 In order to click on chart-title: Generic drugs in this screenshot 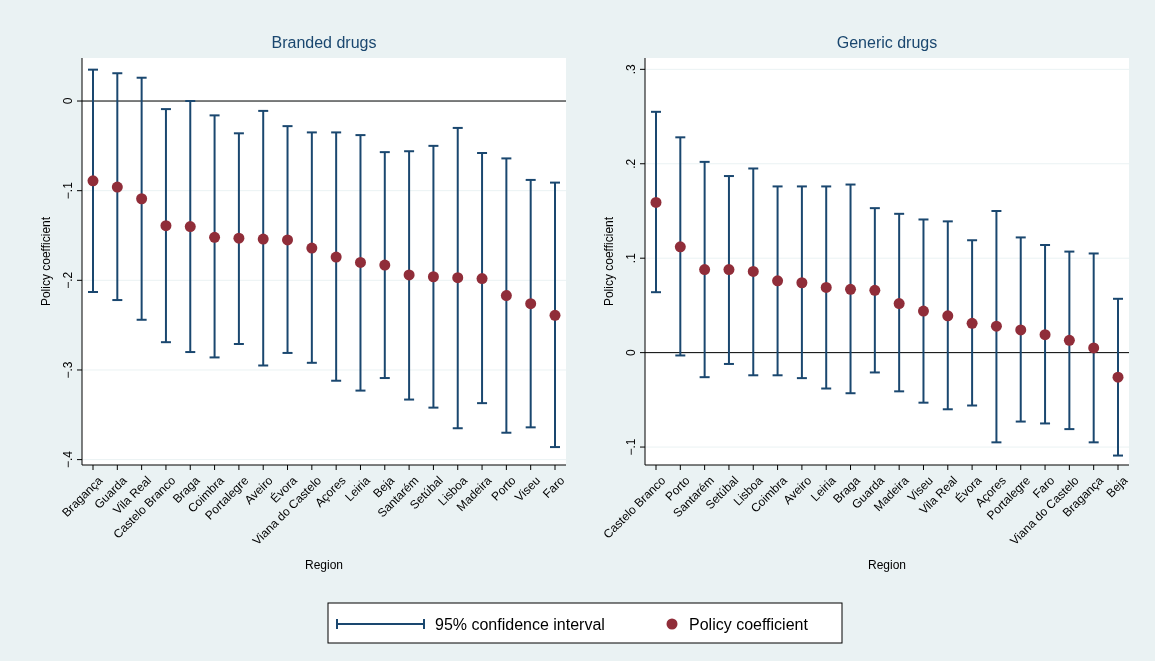, I will do `click(887, 42)`.